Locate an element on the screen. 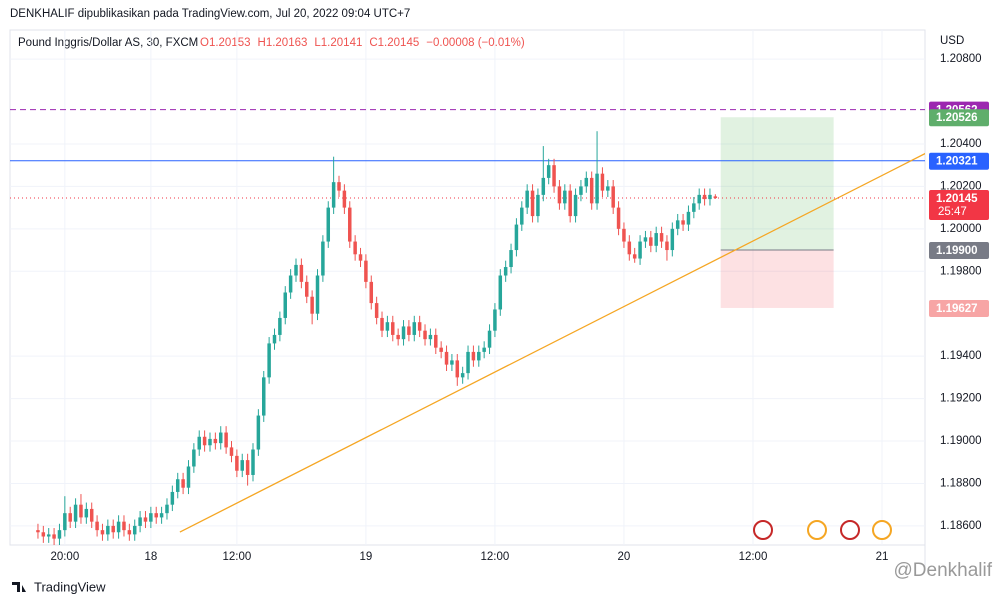 The image size is (1004, 607). y-tick-label: 1.20200 is located at coordinates (961, 186).